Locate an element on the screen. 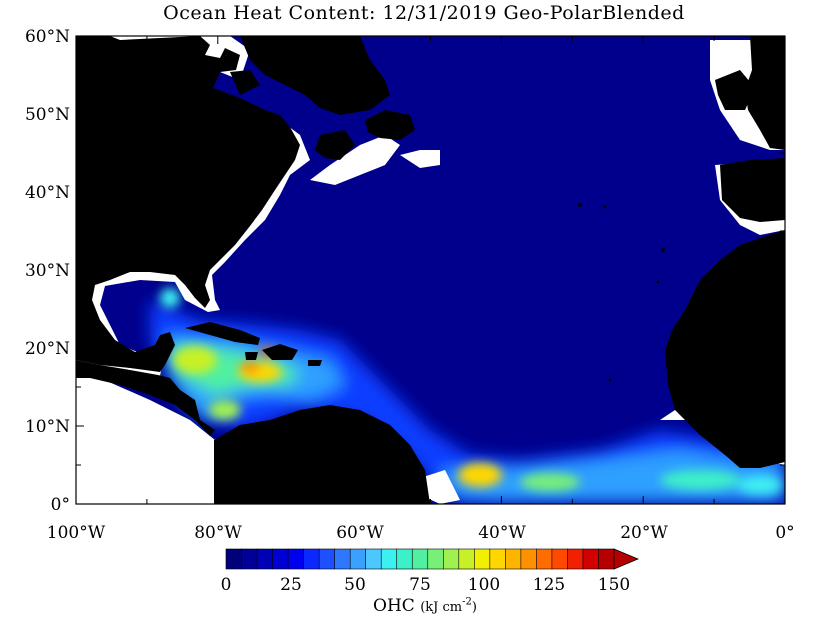 The height and width of the screenshot is (617, 824). unit-sub: (kJ cm is located at coordinates (441, 607).